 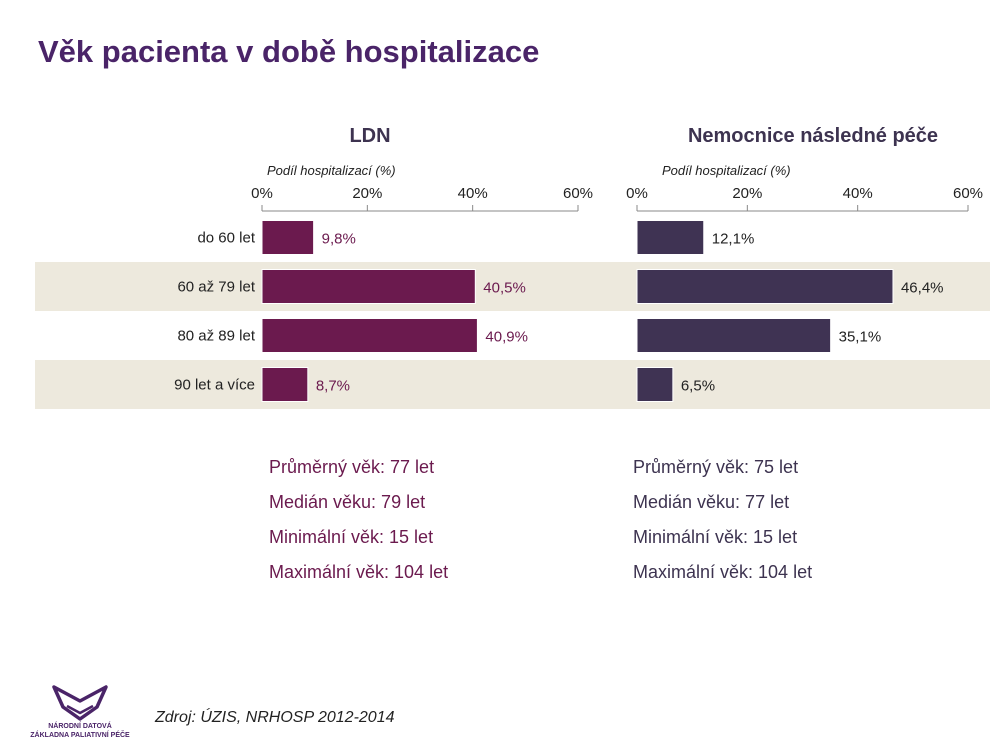 I want to click on category-label: do 60 let, so click(x=226, y=238).